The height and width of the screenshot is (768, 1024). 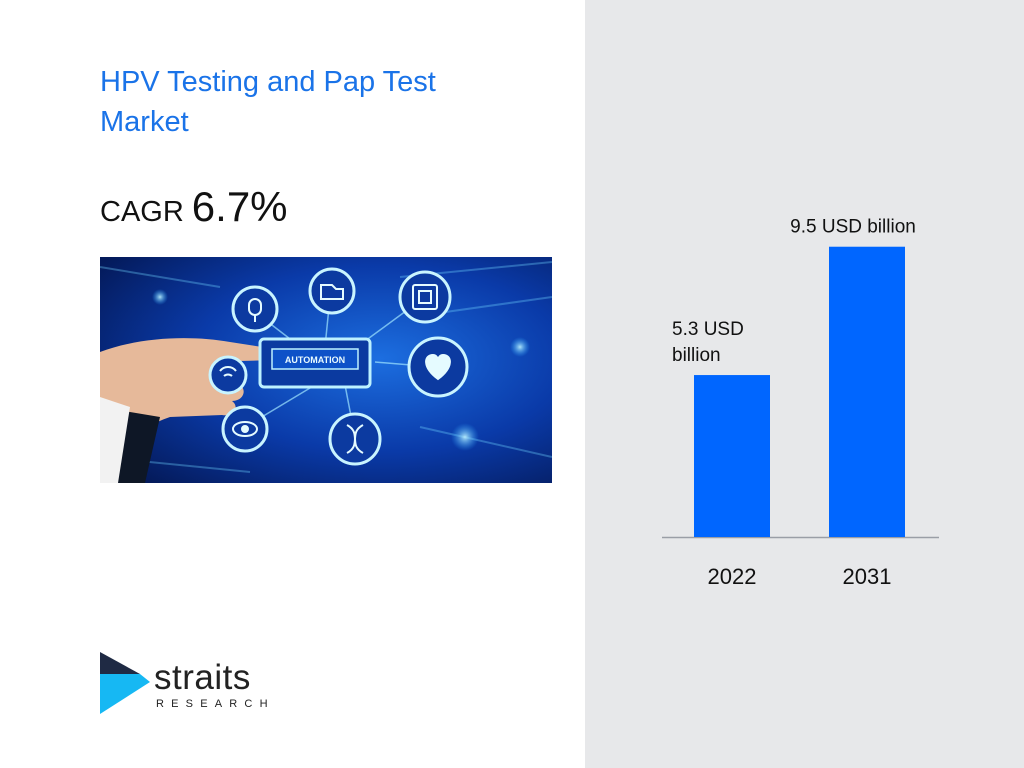 What do you see at coordinates (732, 456) in the screenshot?
I see `bar-2022` at bounding box center [732, 456].